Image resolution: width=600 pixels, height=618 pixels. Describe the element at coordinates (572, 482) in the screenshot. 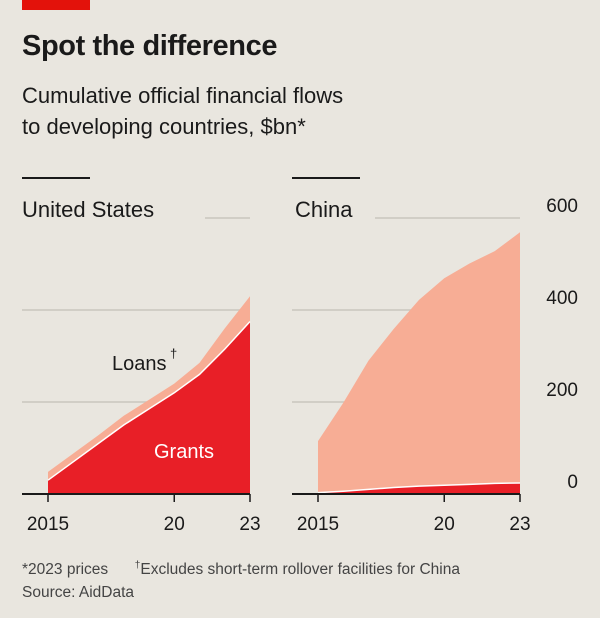

I see `y-tick-label: 0` at that location.